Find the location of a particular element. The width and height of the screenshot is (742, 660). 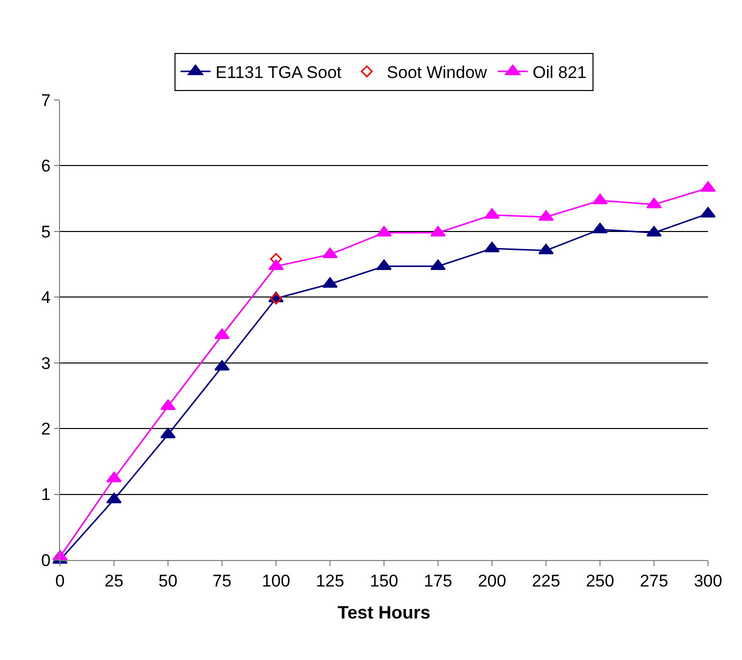

y-tick-label: 2 is located at coordinates (46, 429).